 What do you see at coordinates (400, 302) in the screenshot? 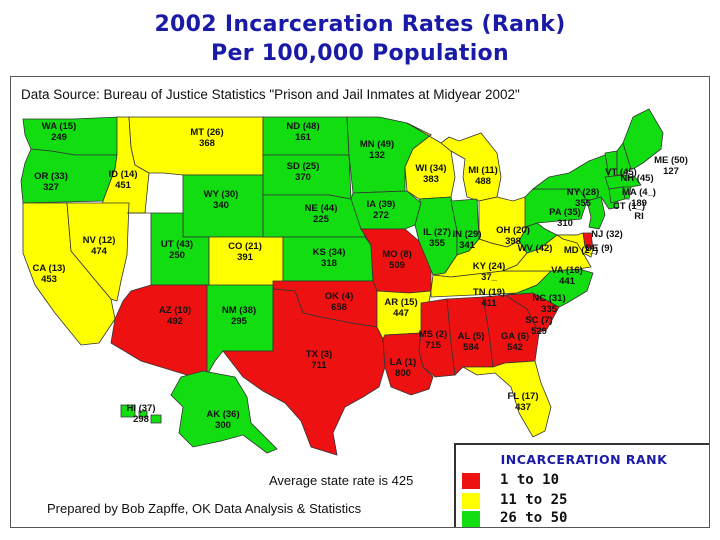
I see `state-label-ar: AR (15)` at bounding box center [400, 302].